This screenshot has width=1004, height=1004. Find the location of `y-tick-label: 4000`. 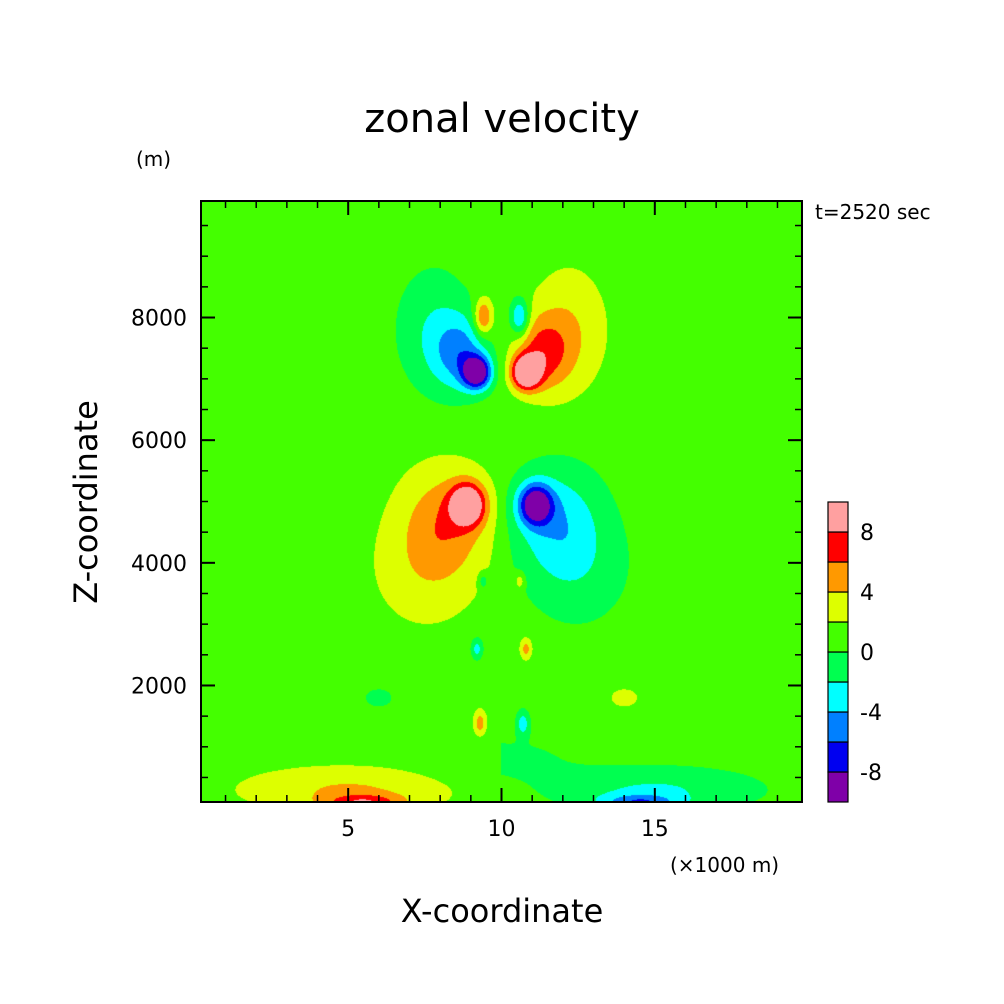

y-tick-label: 4000 is located at coordinates (159, 564).